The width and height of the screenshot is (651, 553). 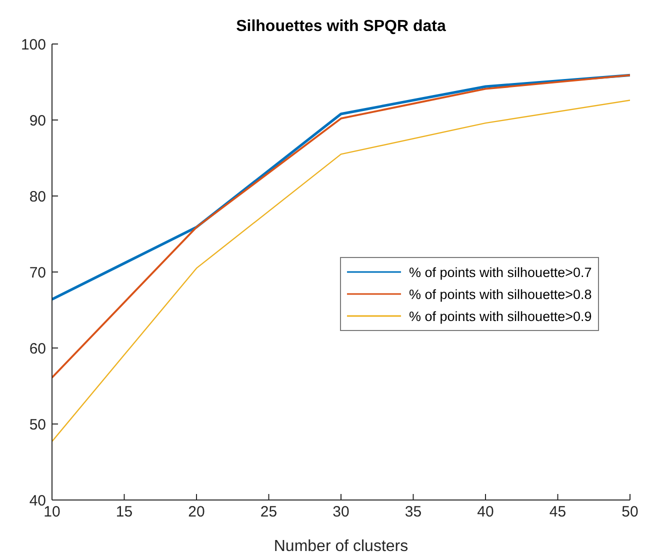 What do you see at coordinates (341, 27) in the screenshot?
I see `chart-title: Silhouettes with SPQR data` at bounding box center [341, 27].